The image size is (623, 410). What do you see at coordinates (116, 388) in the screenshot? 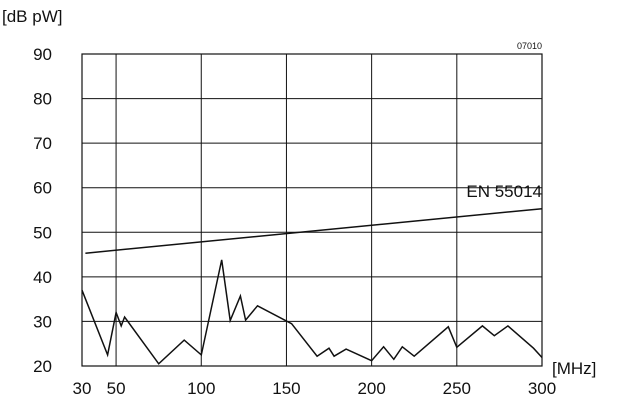
I see `x-tick-label-50: 50` at bounding box center [116, 388].